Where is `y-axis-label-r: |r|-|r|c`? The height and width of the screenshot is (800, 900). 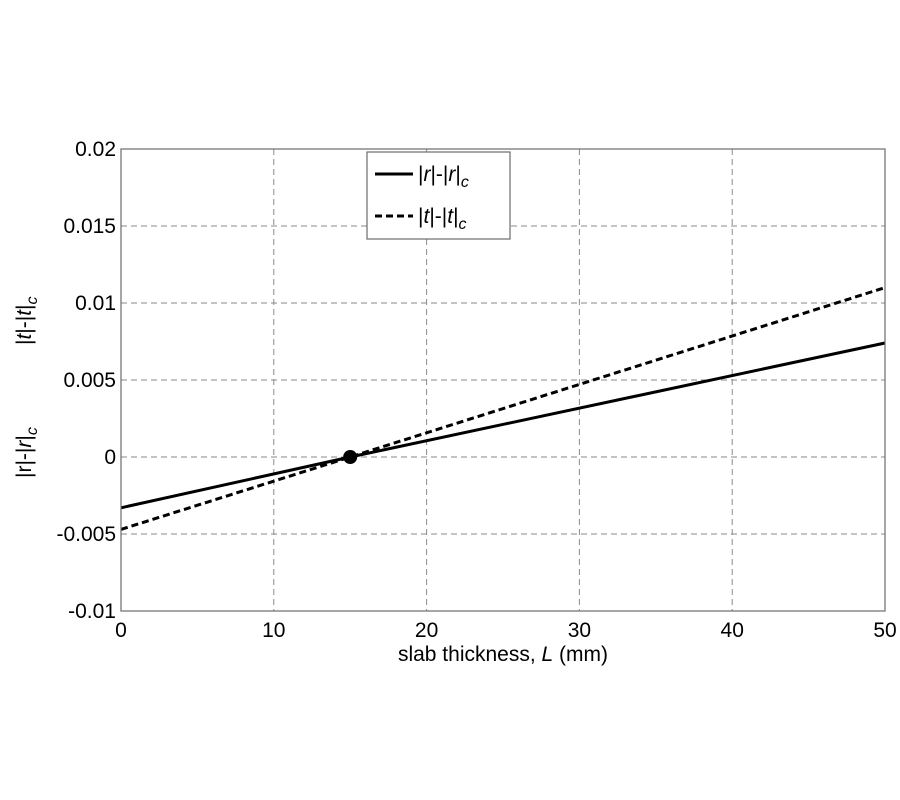 y-axis-label-r: |r|-|r|c is located at coordinates (27, 452).